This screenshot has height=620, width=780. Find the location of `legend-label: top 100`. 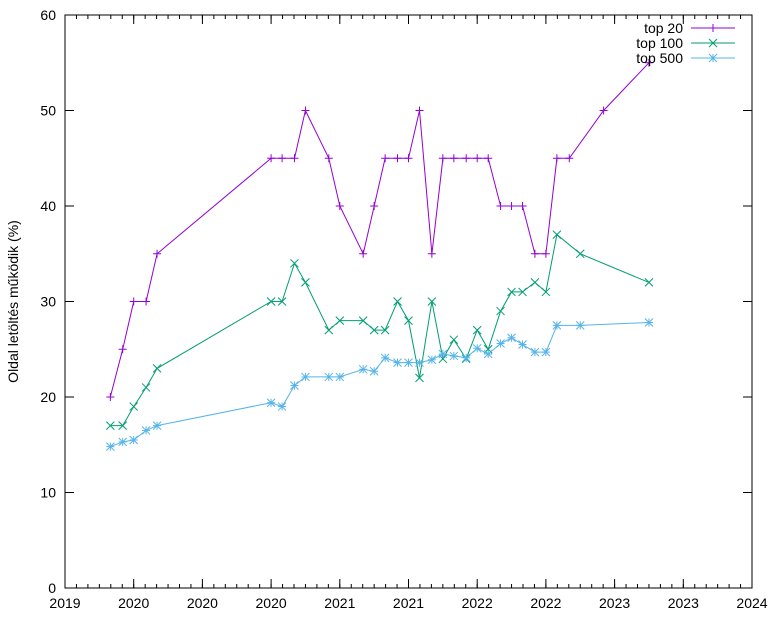

legend-label: top 100 is located at coordinates (659, 43).